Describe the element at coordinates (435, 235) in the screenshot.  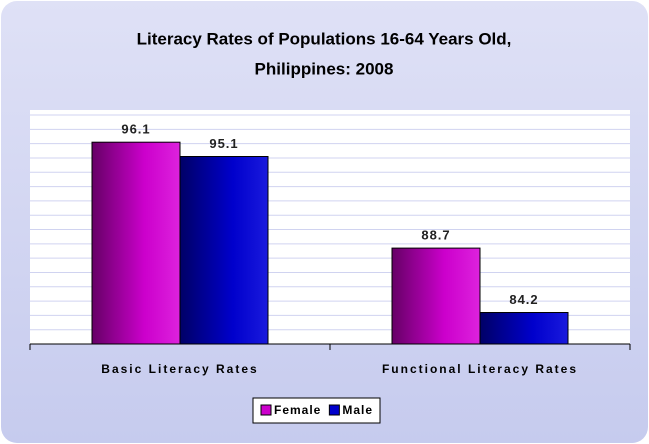
I see `data-label: 88.7` at that location.